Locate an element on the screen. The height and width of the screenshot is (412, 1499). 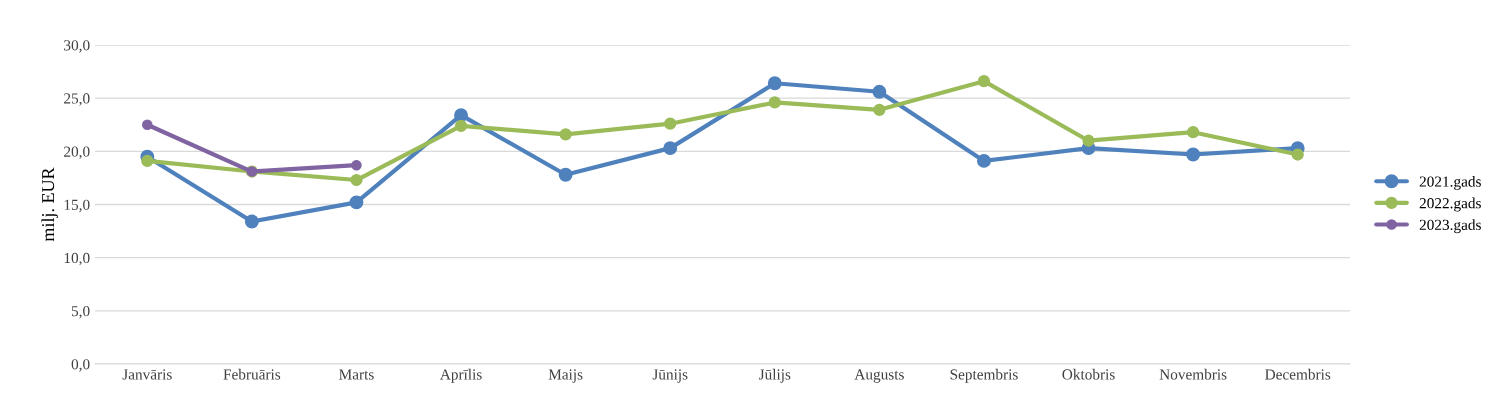
x-tick-label: Aprīlis is located at coordinates (460, 375).